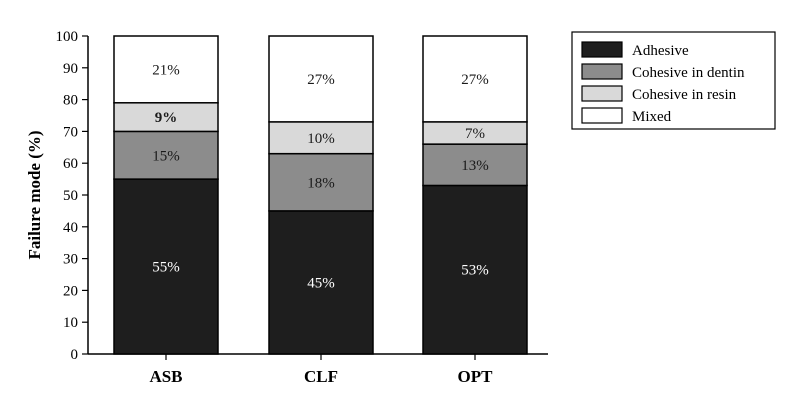 The image size is (800, 401). What do you see at coordinates (476, 376) in the screenshot?
I see `x-category-label: OPT` at bounding box center [476, 376].